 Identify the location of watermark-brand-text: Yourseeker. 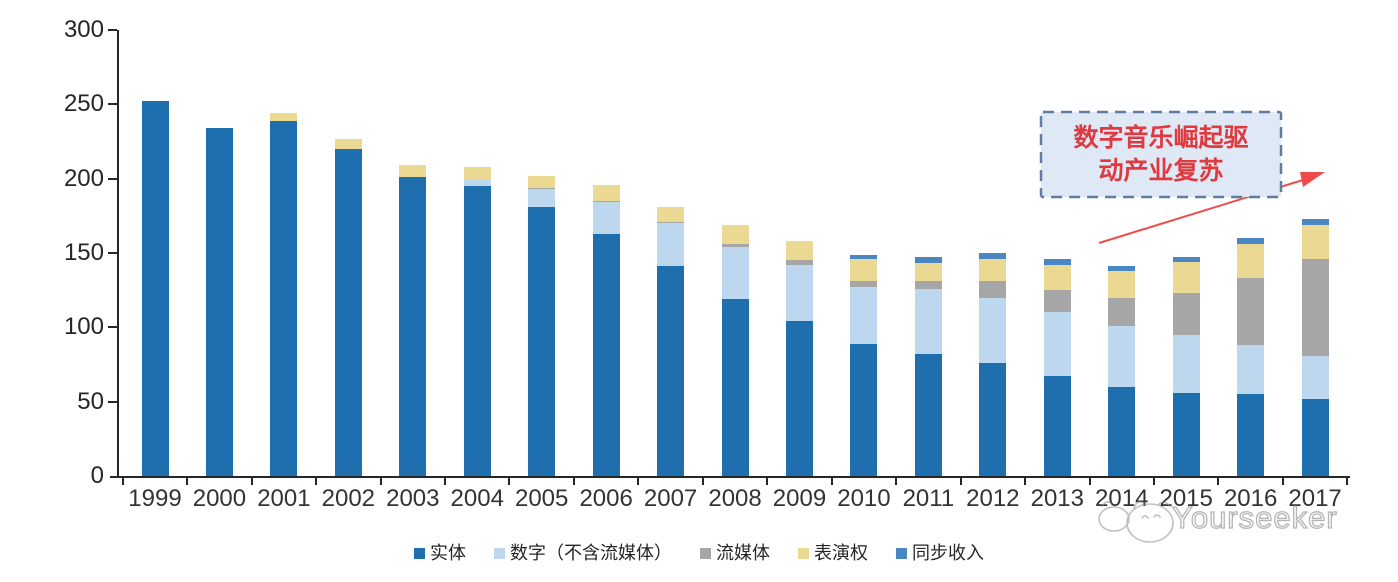
(1254, 517).